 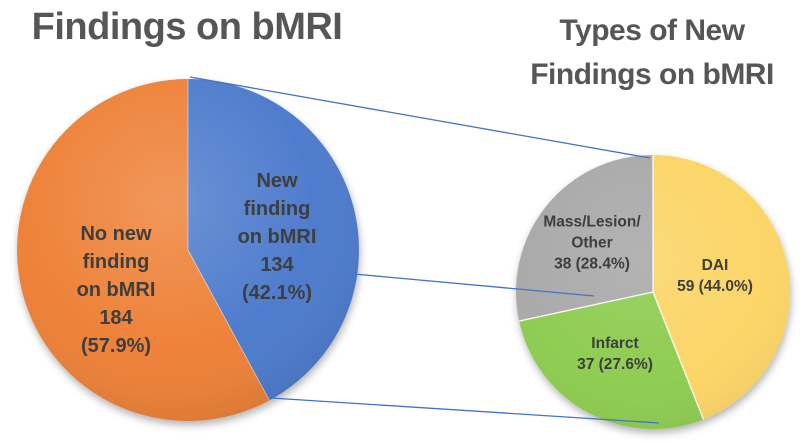 I want to click on slice-label-line: 184, so click(x=116, y=318).